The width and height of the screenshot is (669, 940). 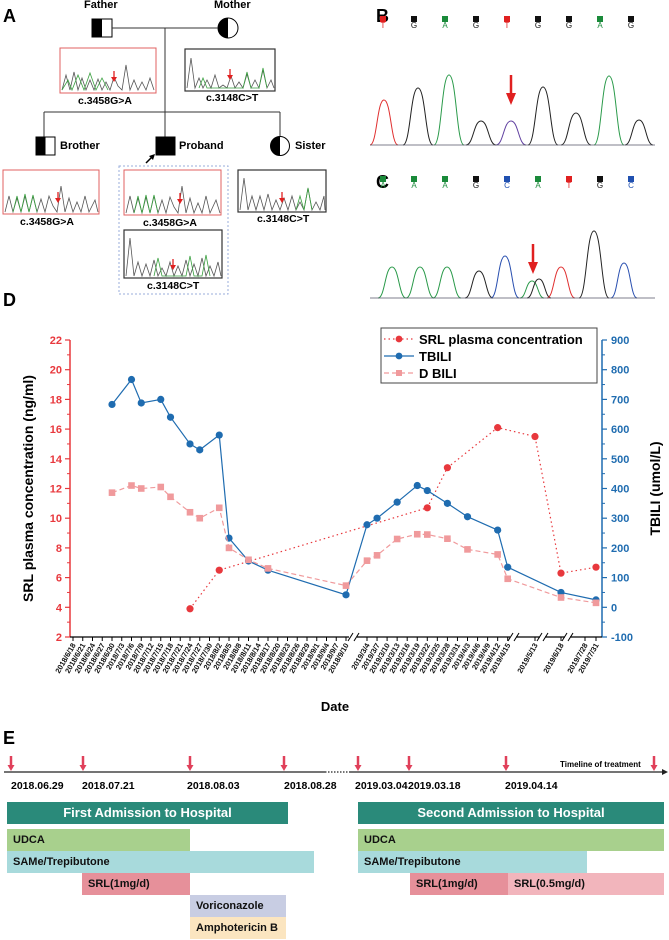 What do you see at coordinates (282, 191) in the screenshot?
I see `sister-chromatogram` at bounding box center [282, 191].